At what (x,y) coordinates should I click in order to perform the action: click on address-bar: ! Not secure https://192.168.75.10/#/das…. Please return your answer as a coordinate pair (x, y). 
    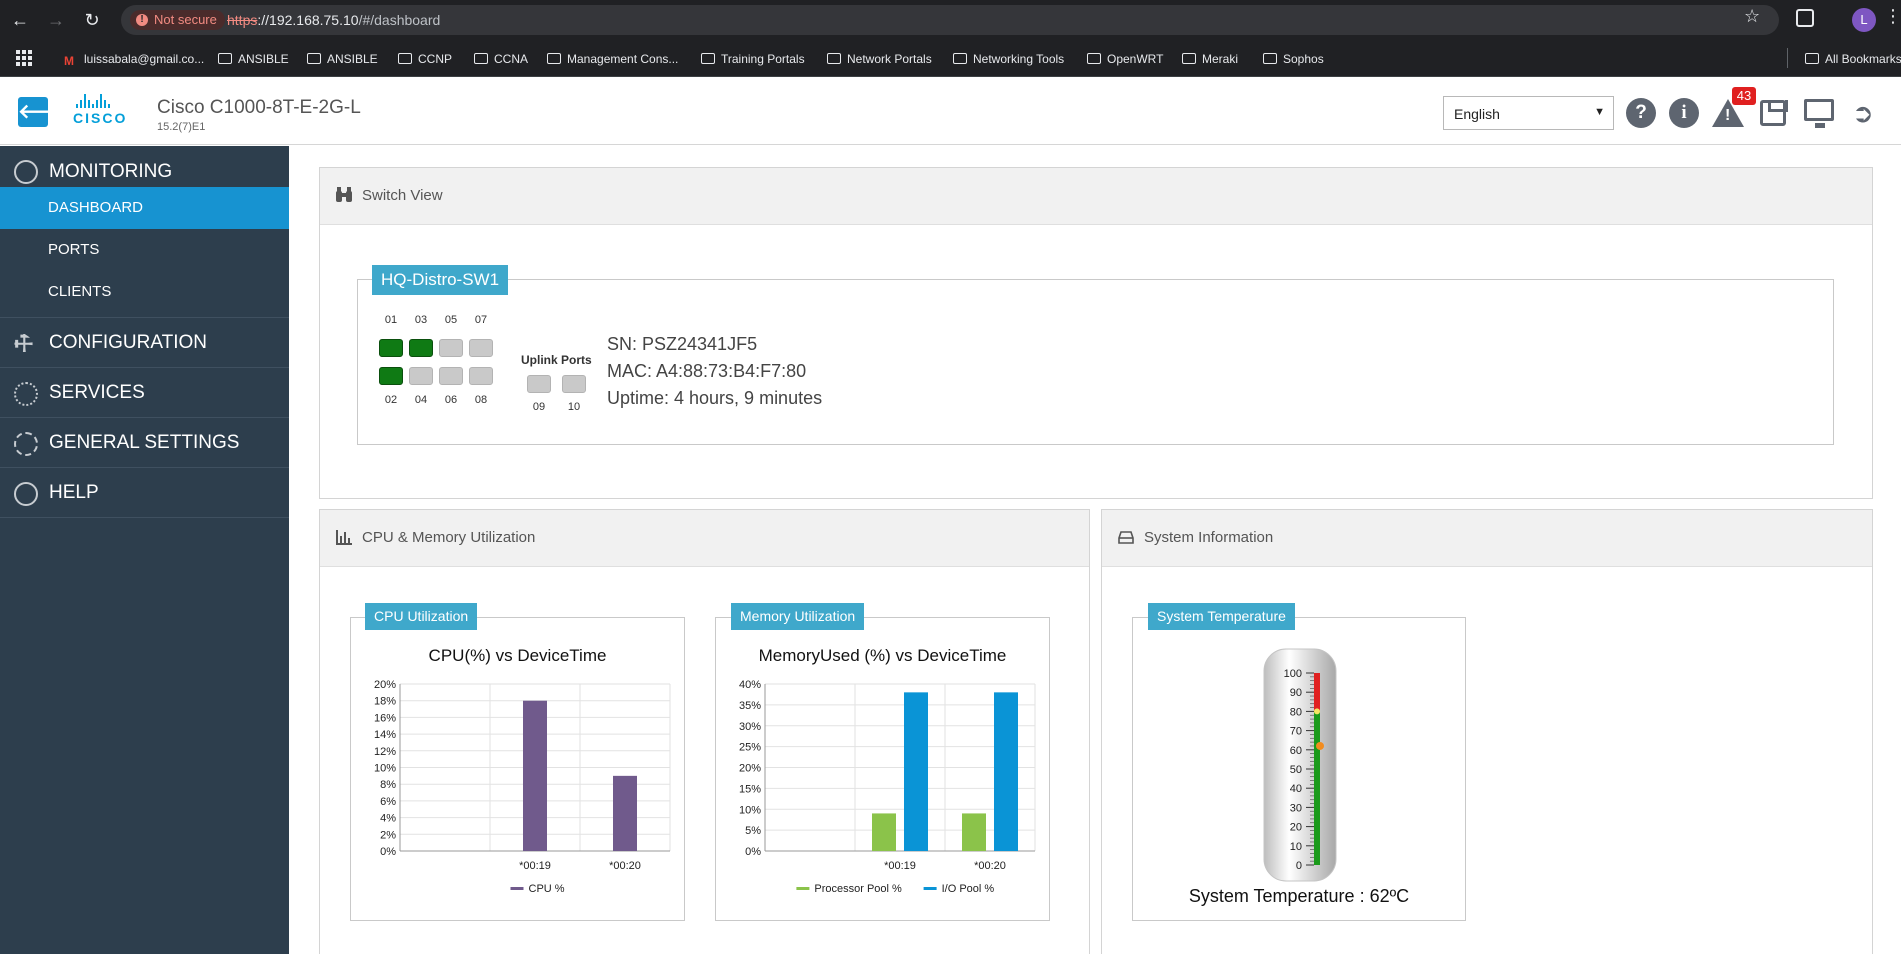
    Looking at the image, I should click on (950, 20).